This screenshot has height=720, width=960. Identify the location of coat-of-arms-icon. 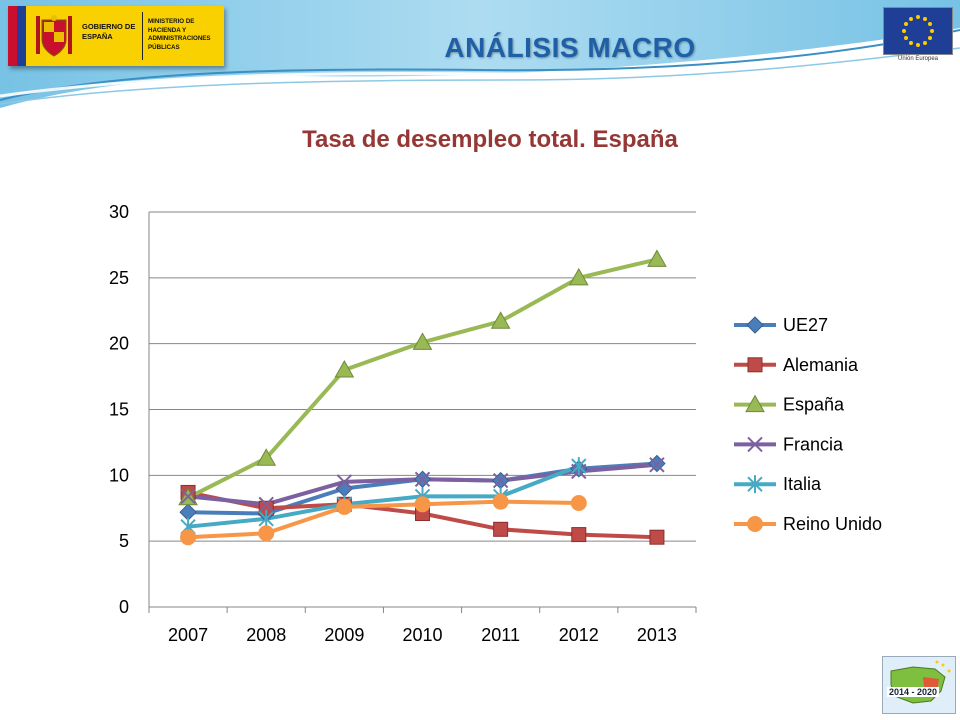
(54, 36).